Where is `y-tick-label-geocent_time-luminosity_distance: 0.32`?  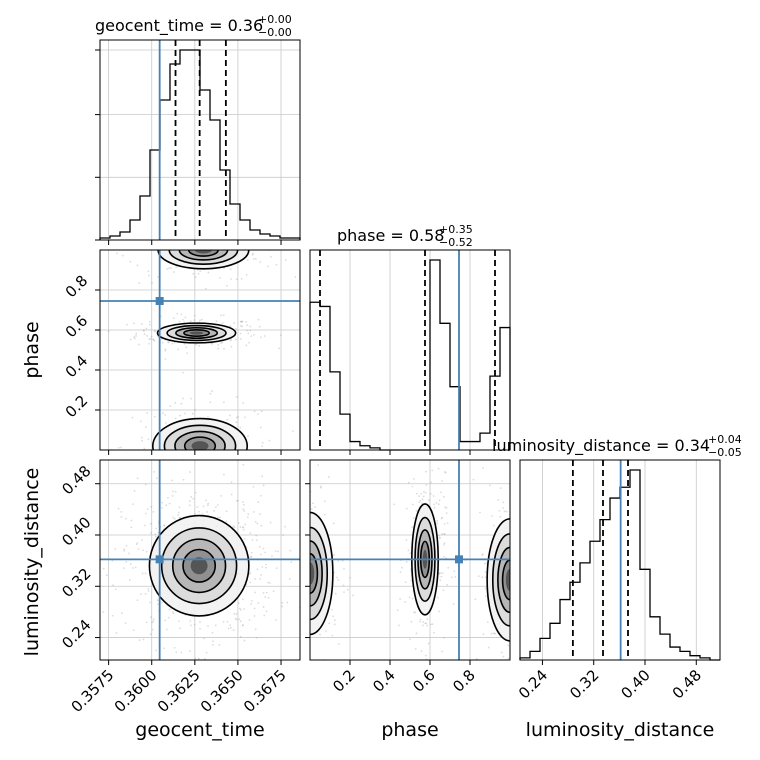
y-tick-label-geocent_time-luminosity_distance: 0.32 is located at coordinates (76, 583).